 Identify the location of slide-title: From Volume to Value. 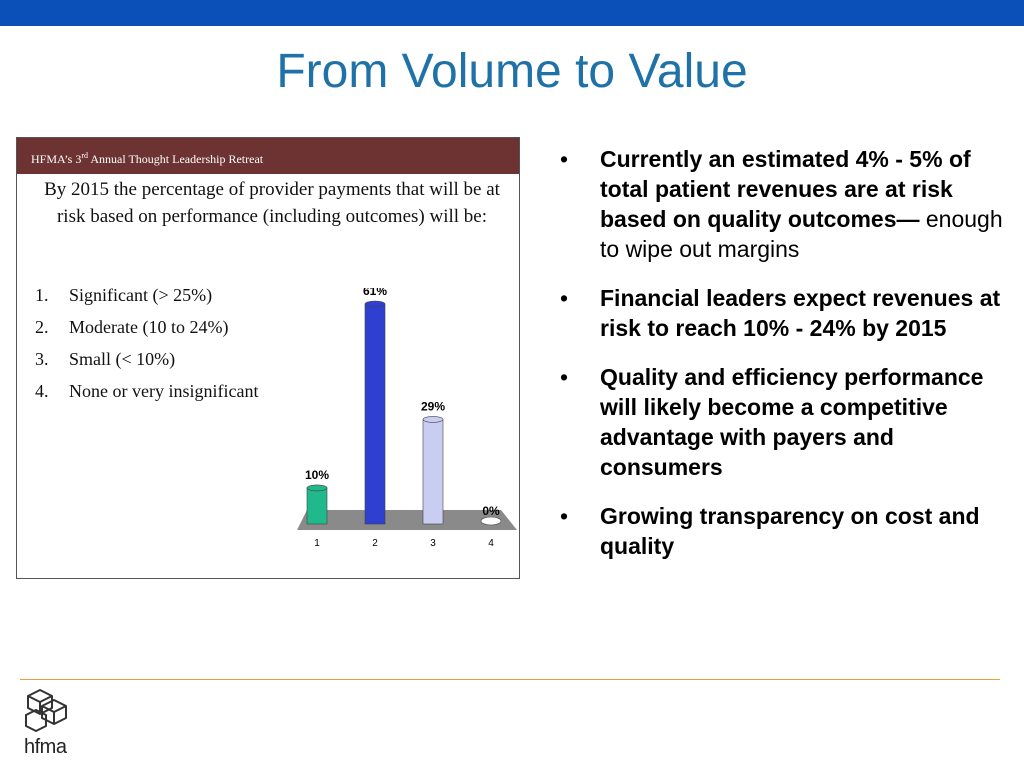
(512, 71).